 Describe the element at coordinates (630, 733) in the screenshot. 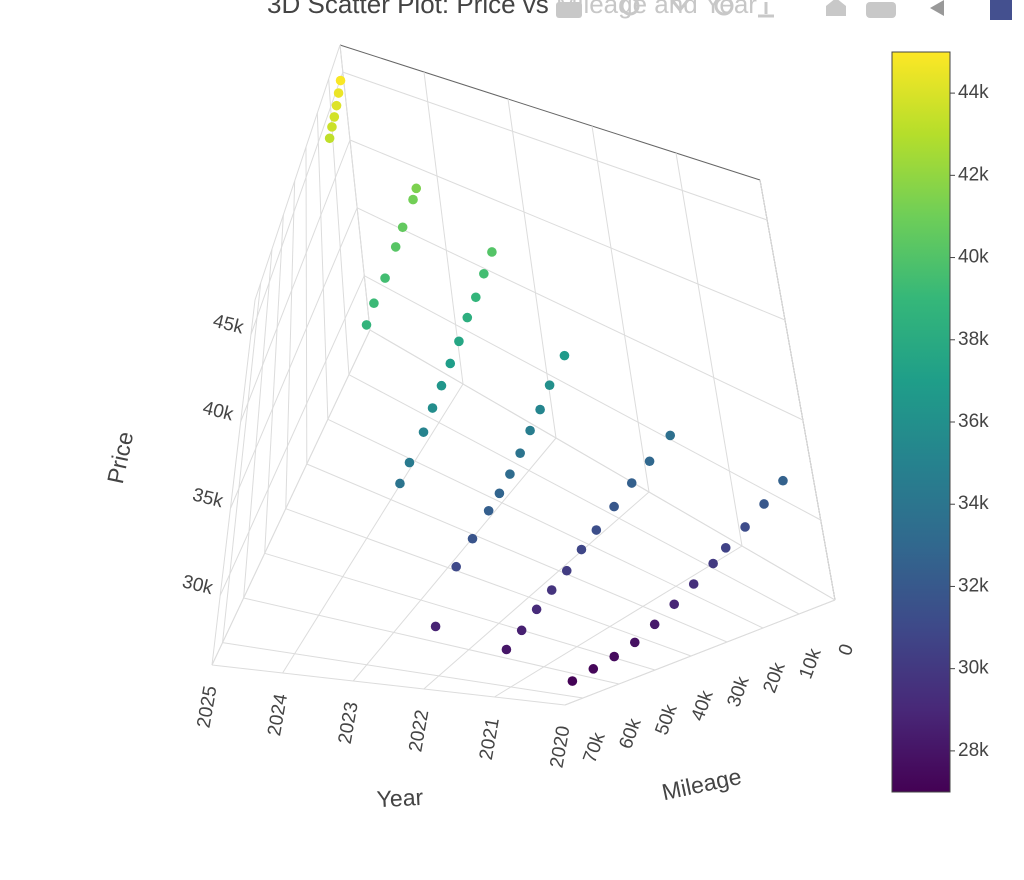

I see `y-tick-label: 60k` at that location.